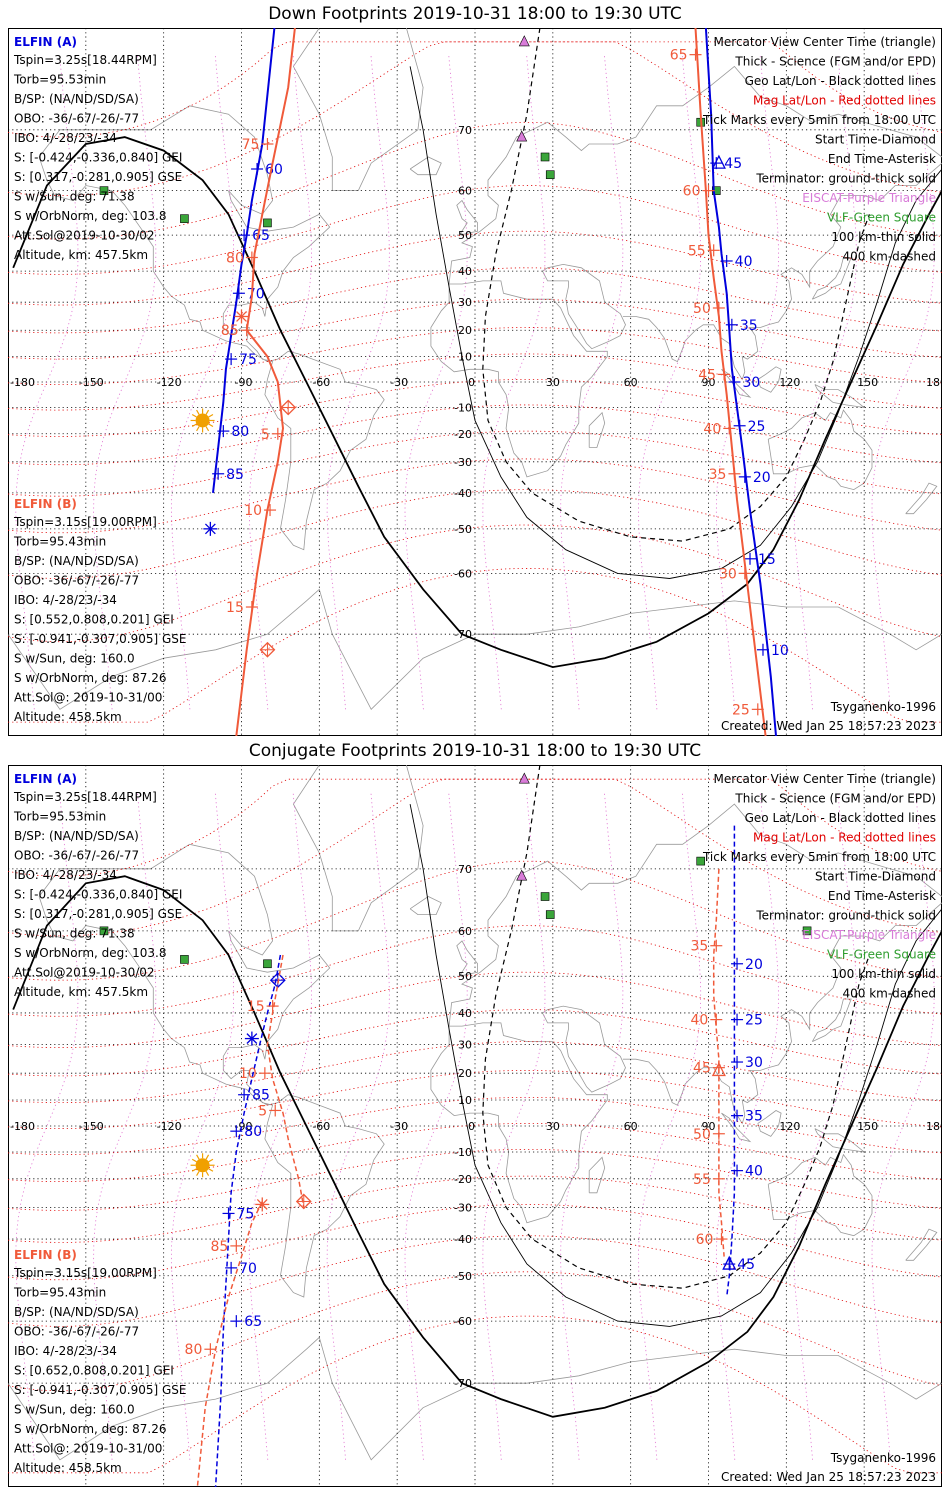 This screenshot has width=950, height=1500. Describe the element at coordinates (65, 875) in the screenshot. I see `elfin-a-param: IBO: 4/-28/23/-34` at that location.